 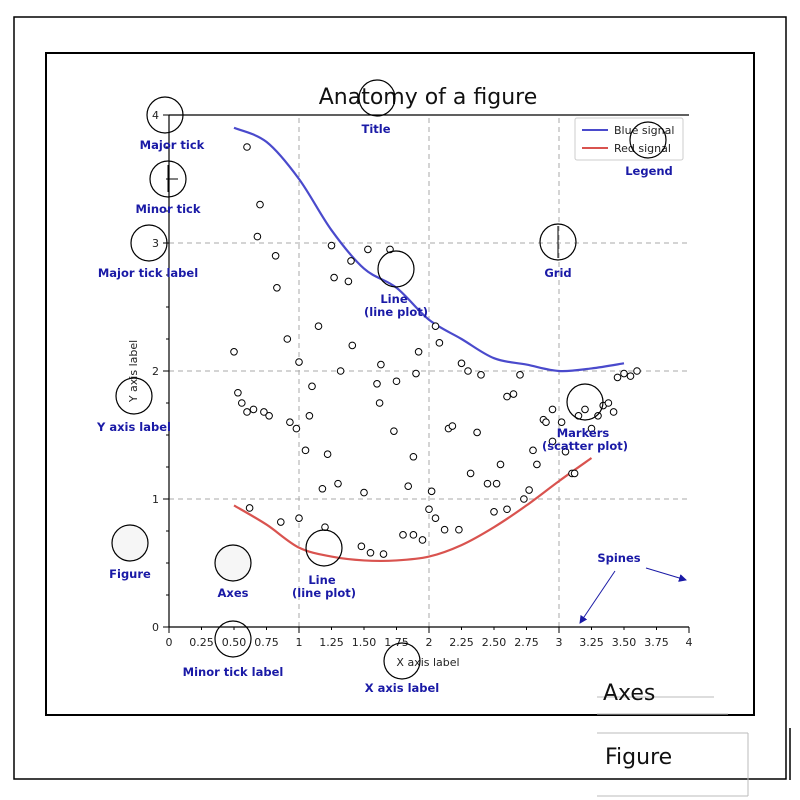 What do you see at coordinates (364, 642) in the screenshot?
I see `x-minor-tick-label: 1.50` at bounding box center [364, 642].